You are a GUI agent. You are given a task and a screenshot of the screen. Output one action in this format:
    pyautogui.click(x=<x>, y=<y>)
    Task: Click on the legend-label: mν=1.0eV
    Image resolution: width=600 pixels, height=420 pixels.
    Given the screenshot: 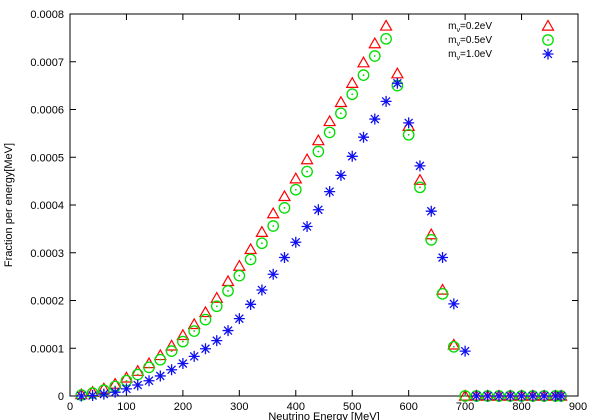 What is the action you would take?
    pyautogui.click(x=470, y=55)
    